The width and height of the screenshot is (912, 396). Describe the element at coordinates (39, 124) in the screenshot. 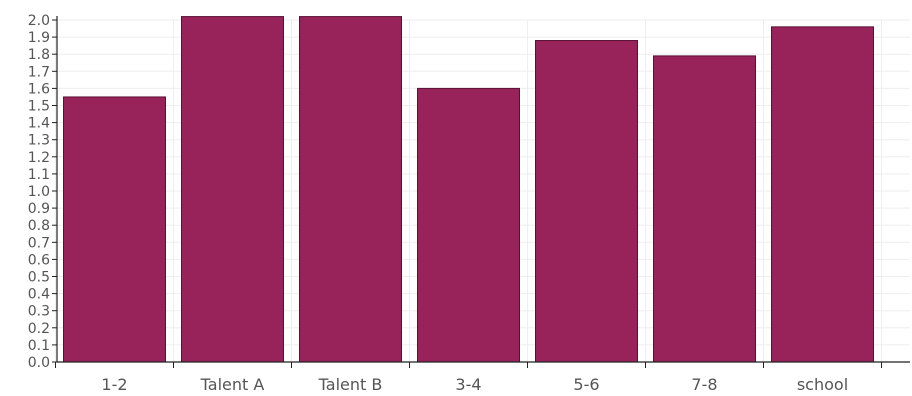

I see `y-tick-label: 1.4` at that location.